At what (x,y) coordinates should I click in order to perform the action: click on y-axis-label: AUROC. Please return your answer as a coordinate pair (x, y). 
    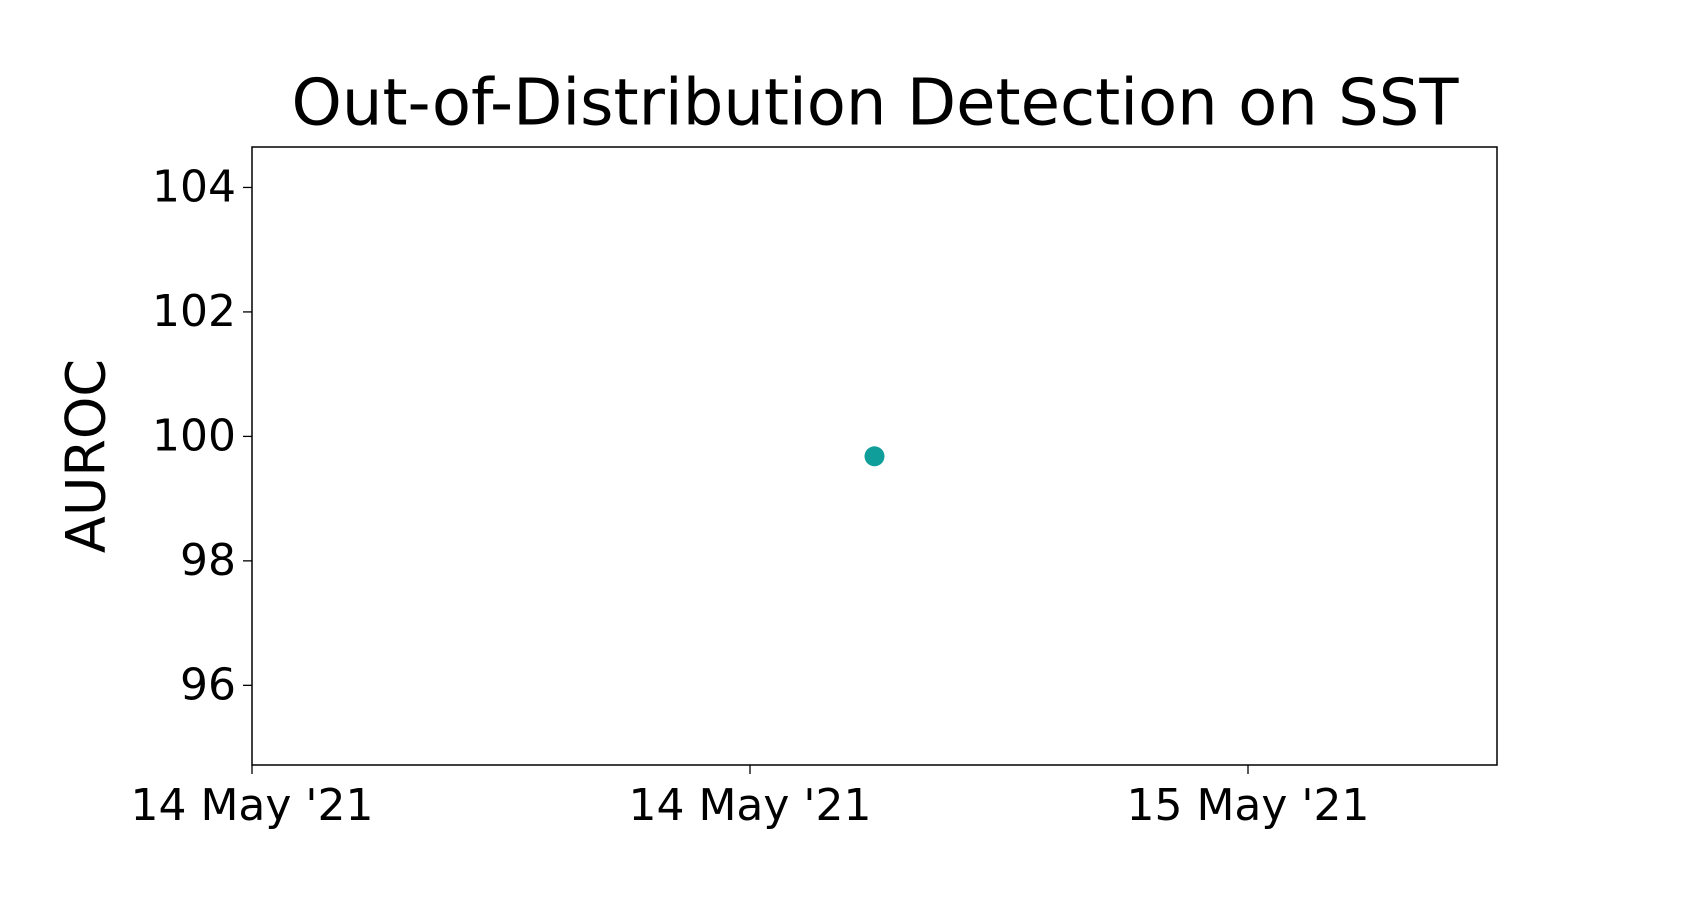
    Looking at the image, I should click on (86, 456).